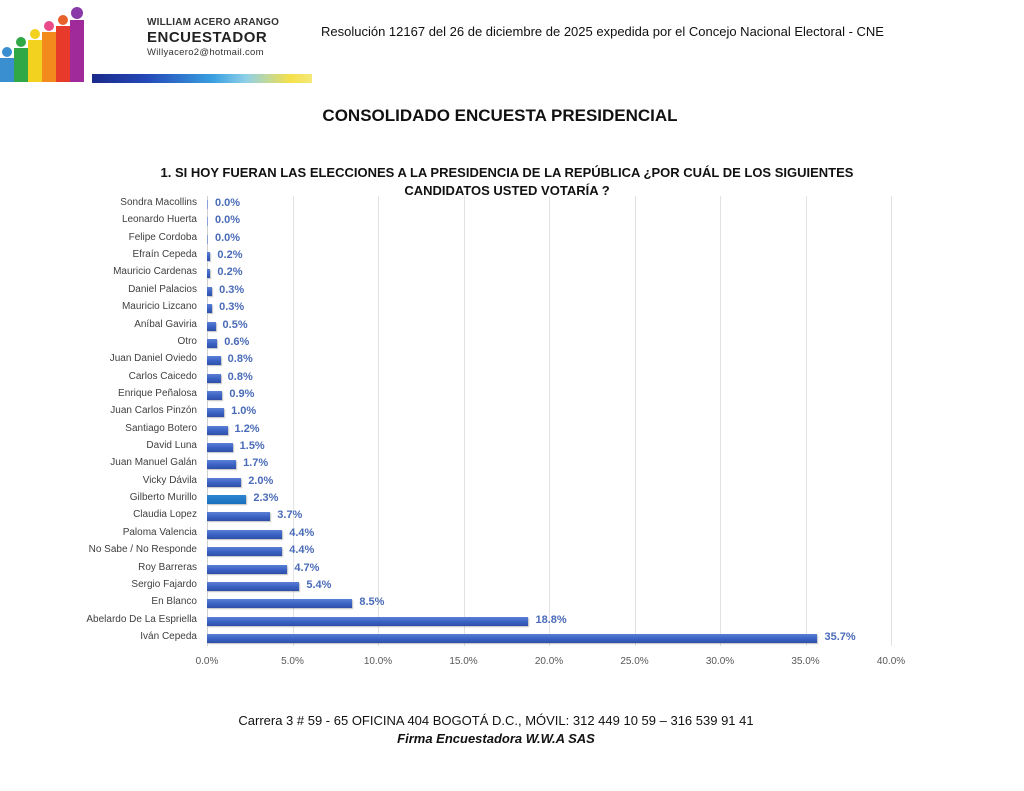  Describe the element at coordinates (153, 463) in the screenshot. I see `category-label: Juan Manuel Galán` at that location.